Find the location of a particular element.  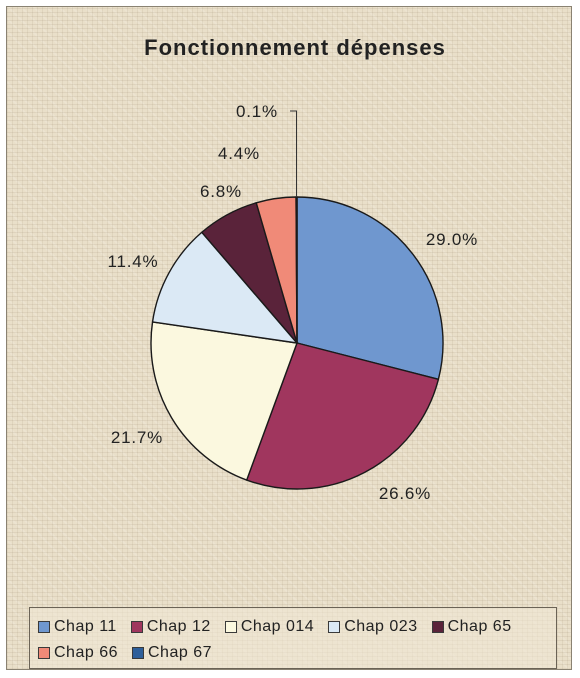

legend-entry-chap-66: Chap 66 is located at coordinates (78, 653).